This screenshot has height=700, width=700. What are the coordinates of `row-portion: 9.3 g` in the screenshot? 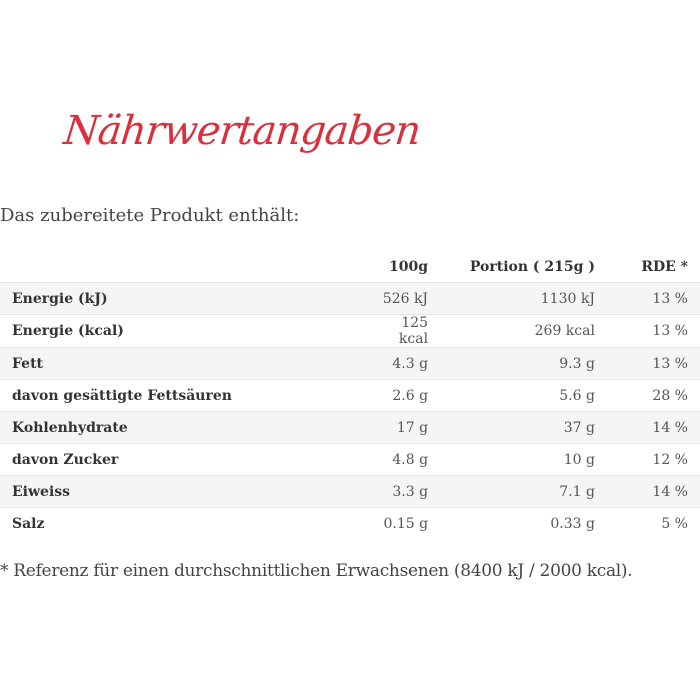 It's located at (523, 363).